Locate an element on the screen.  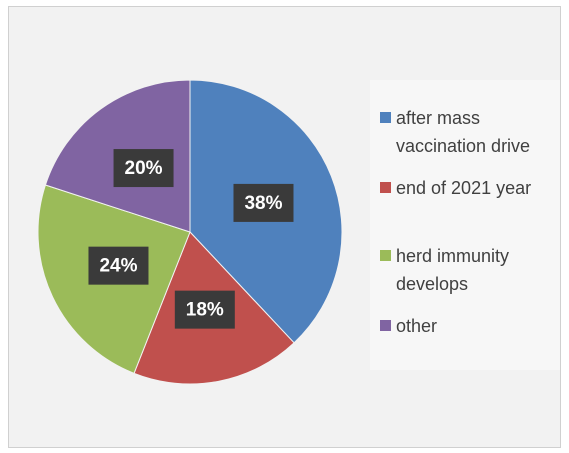
legend-item: herd immunity develops is located at coordinates (472, 270).